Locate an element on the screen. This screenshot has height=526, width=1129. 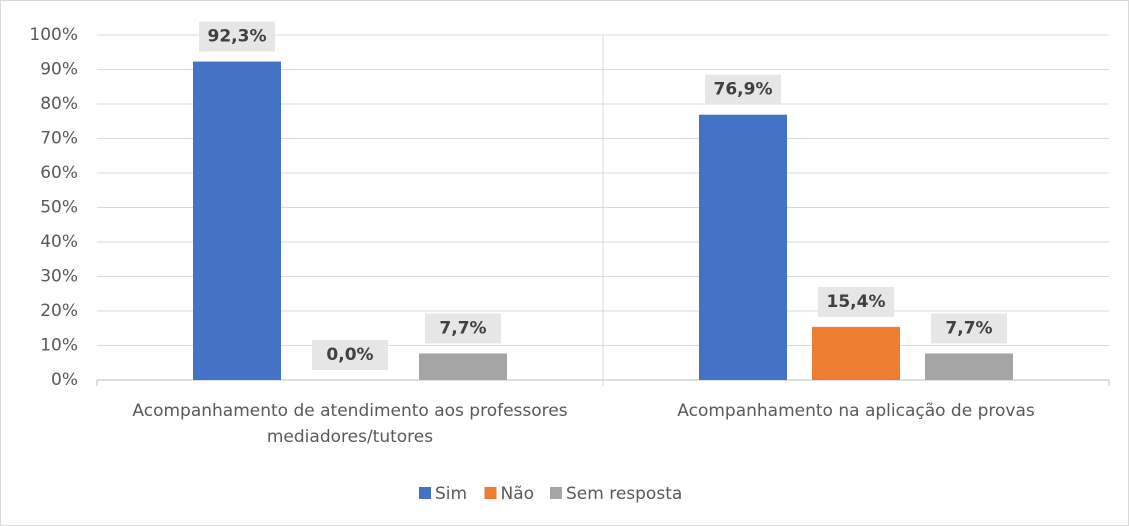
data-label: 15,4% is located at coordinates (856, 302).